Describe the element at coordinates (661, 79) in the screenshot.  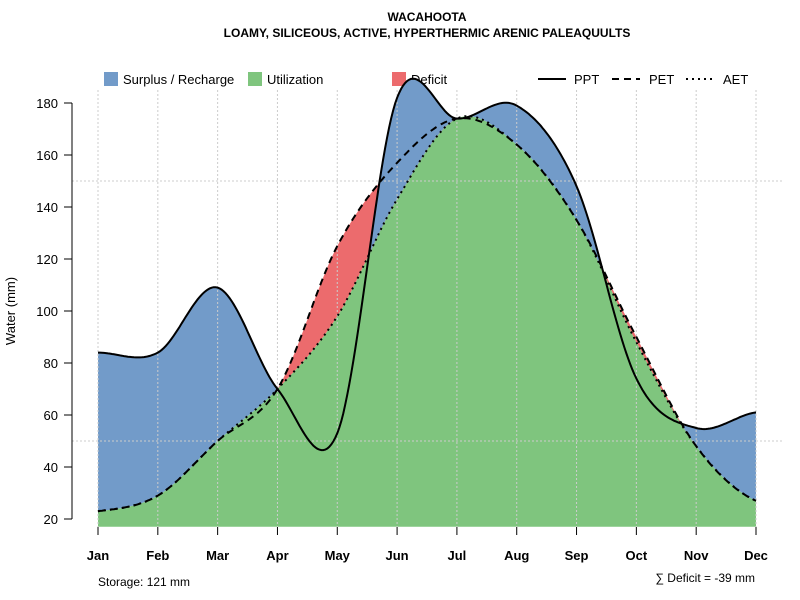
I see `legend-label-pet: PET` at that location.